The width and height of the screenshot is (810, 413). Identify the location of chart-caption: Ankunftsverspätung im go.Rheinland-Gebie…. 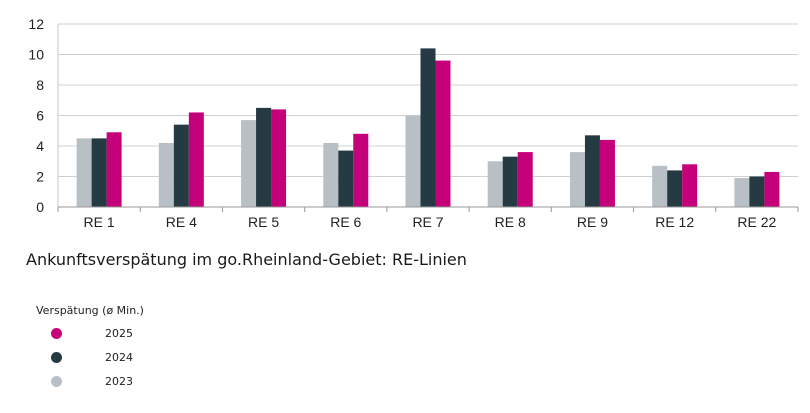
(246, 259).